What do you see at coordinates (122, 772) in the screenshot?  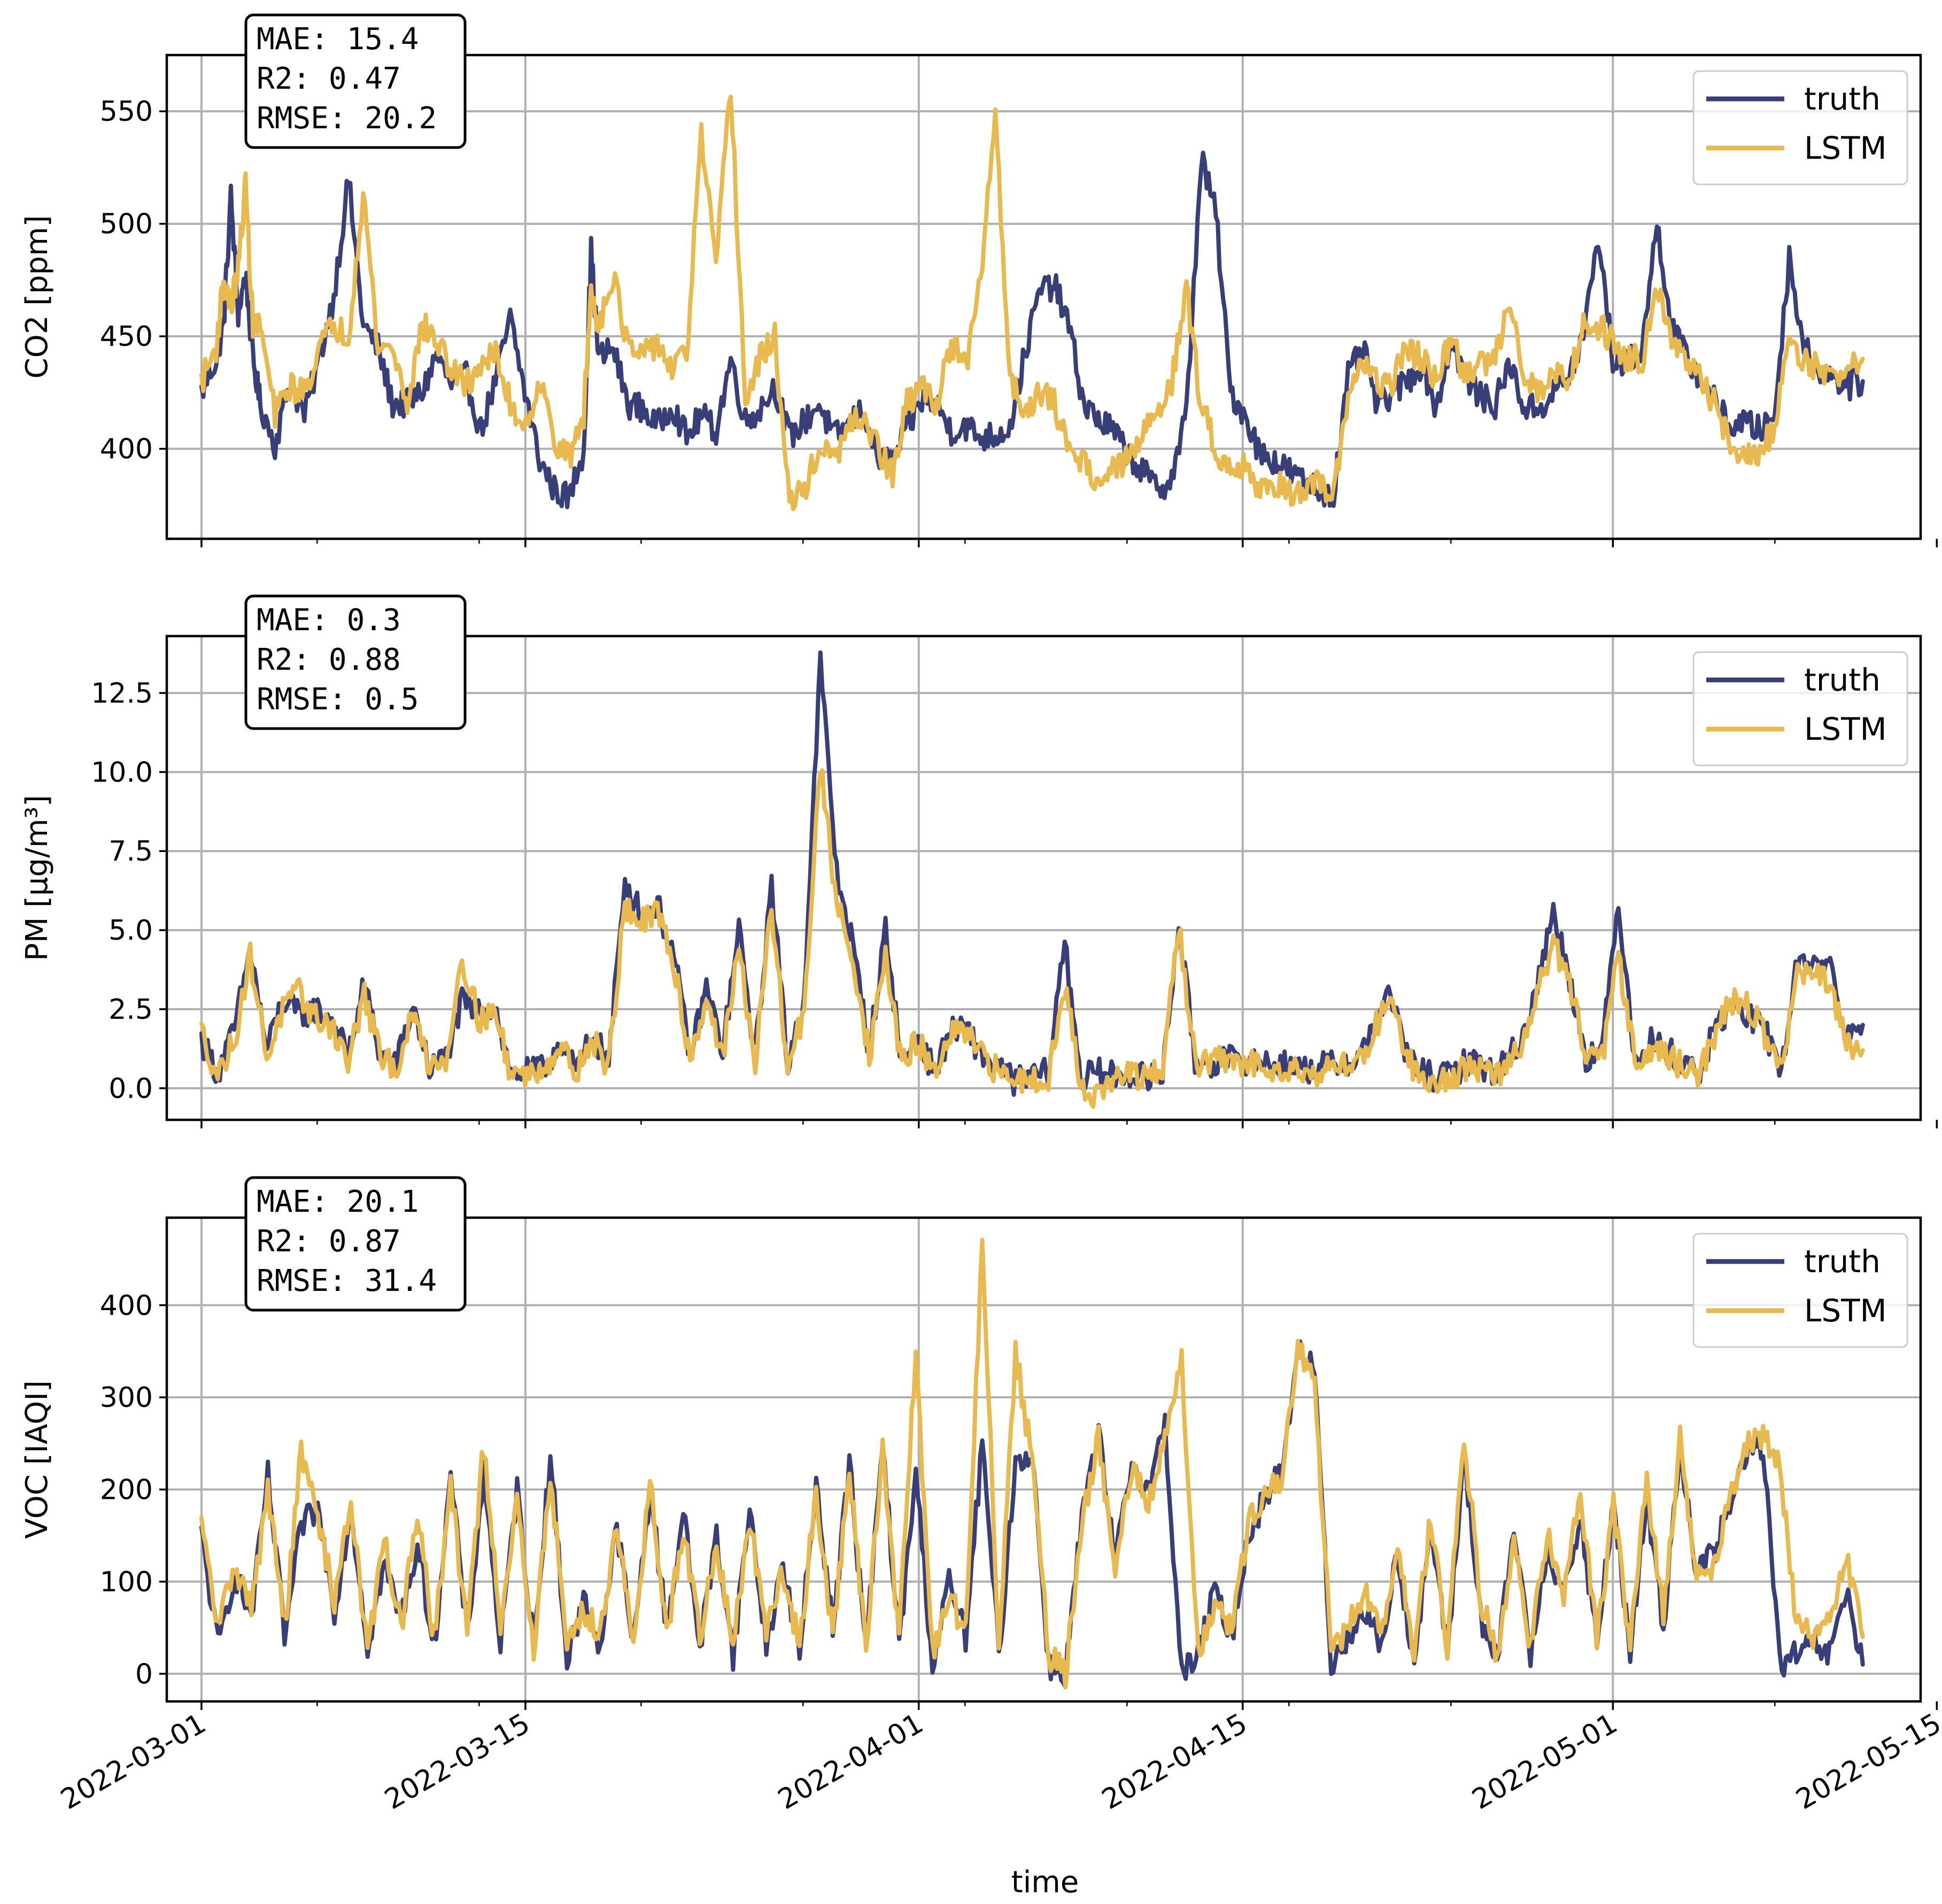 I see `y-tick-label: 10.0` at bounding box center [122, 772].